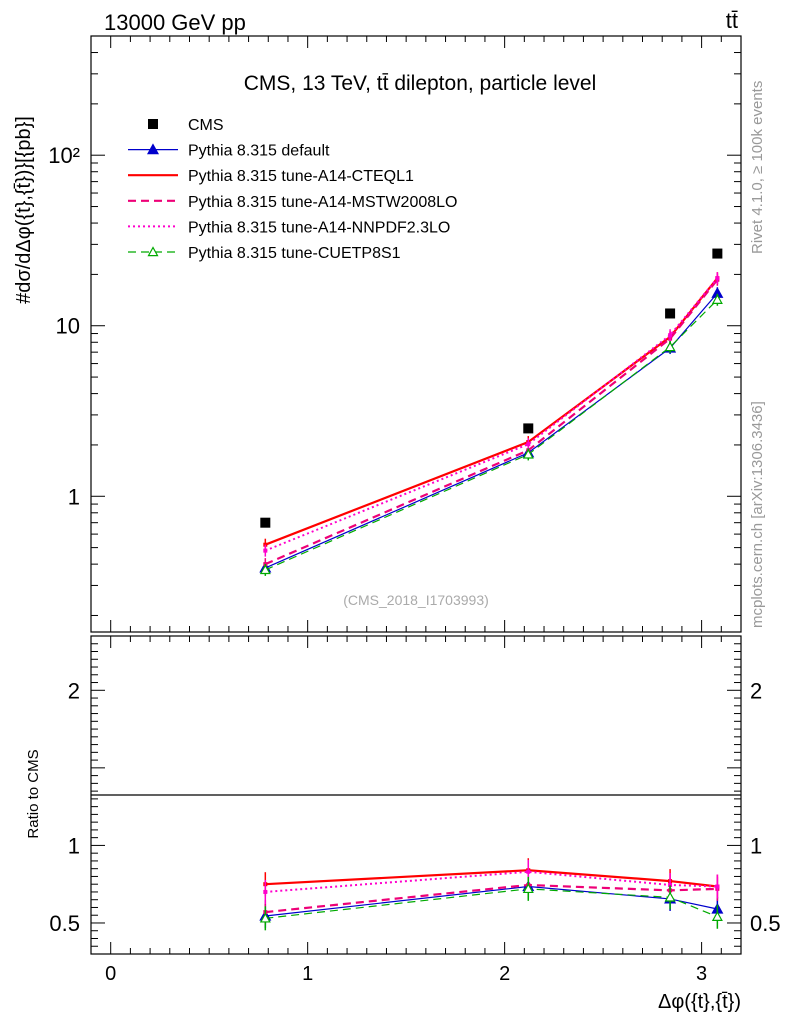 The image size is (786, 1024). What do you see at coordinates (757, 514) in the screenshot?
I see `side-label-bottom: mcplots.cern.ch [arXiv:1306.3436]` at bounding box center [757, 514].